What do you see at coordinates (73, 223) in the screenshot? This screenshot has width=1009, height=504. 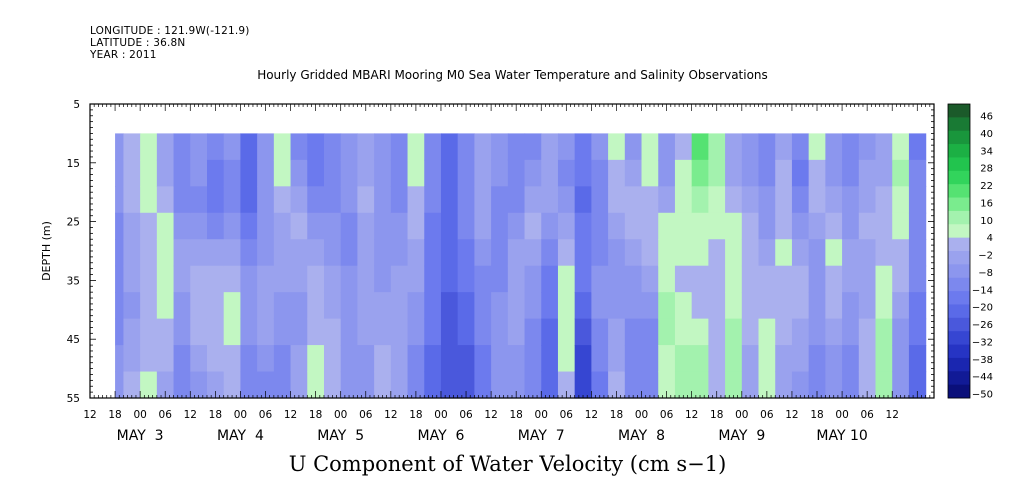 I see `y-tick-label: 25` at bounding box center [73, 223].